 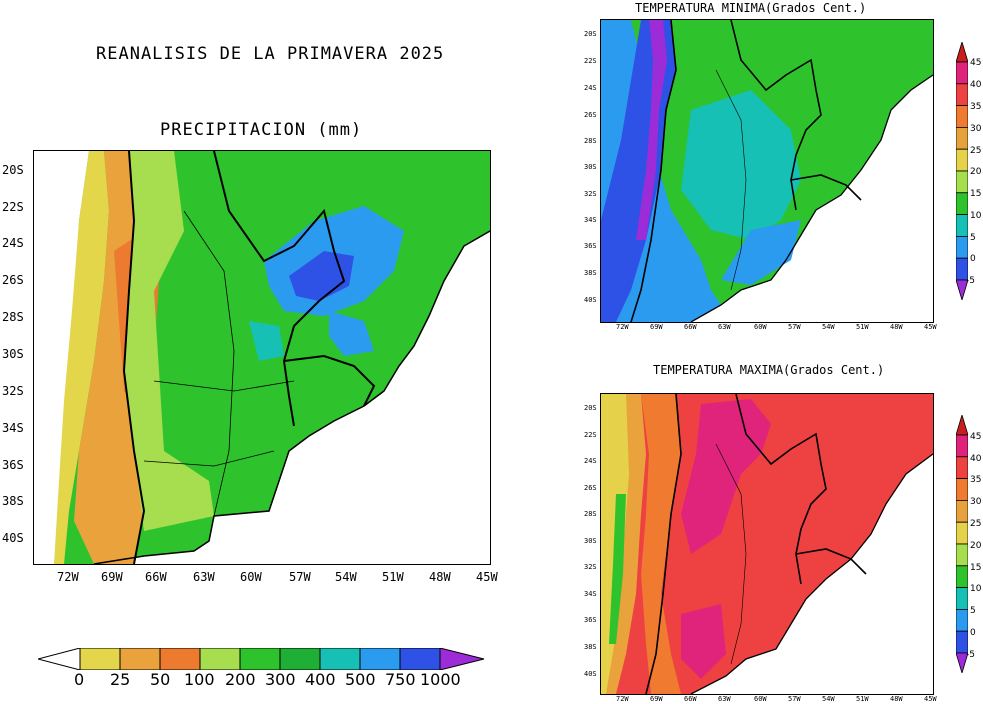 What do you see at coordinates (590, 141) in the screenshot?
I see `tmin-lat-label: 28S` at bounding box center [590, 141].